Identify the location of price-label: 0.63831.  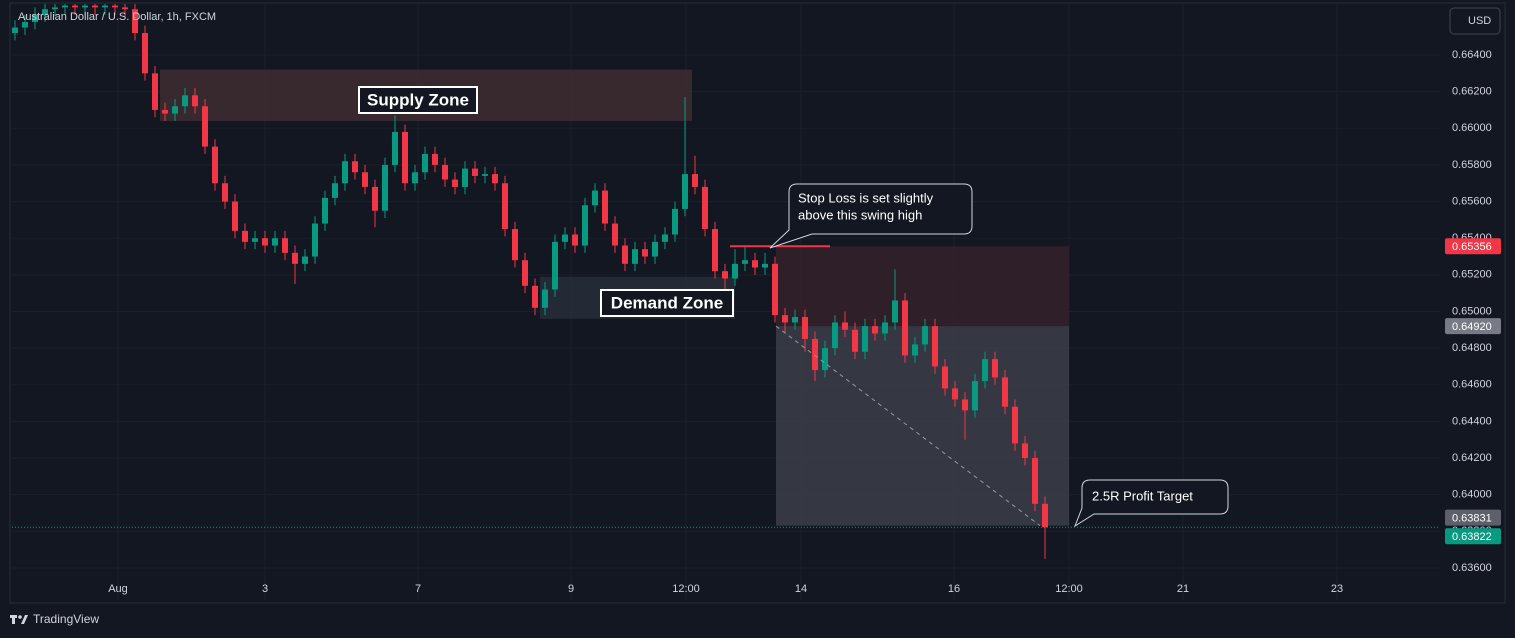
(1472, 519).